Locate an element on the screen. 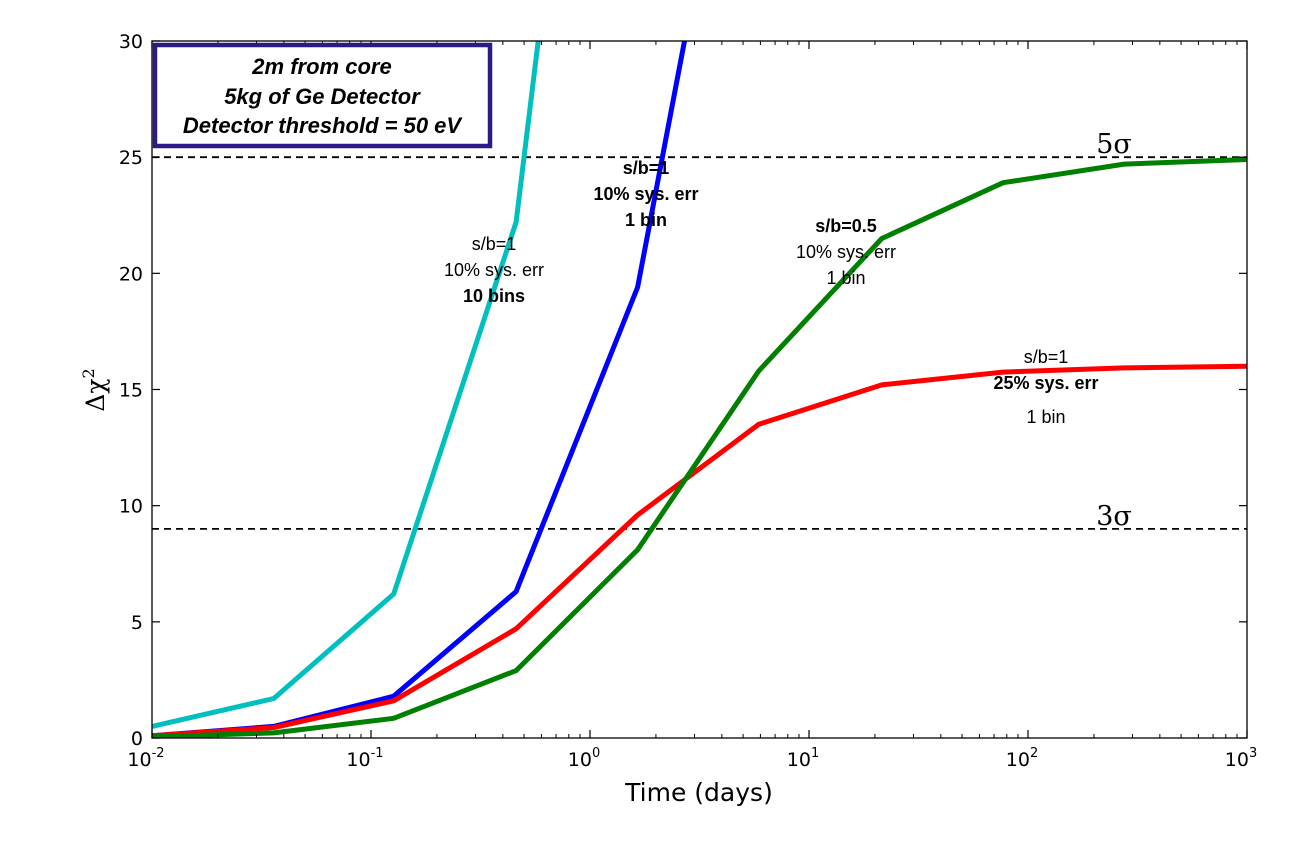 This screenshot has width=1307, height=856. y-tick-label-6: 30 is located at coordinates (131, 42).